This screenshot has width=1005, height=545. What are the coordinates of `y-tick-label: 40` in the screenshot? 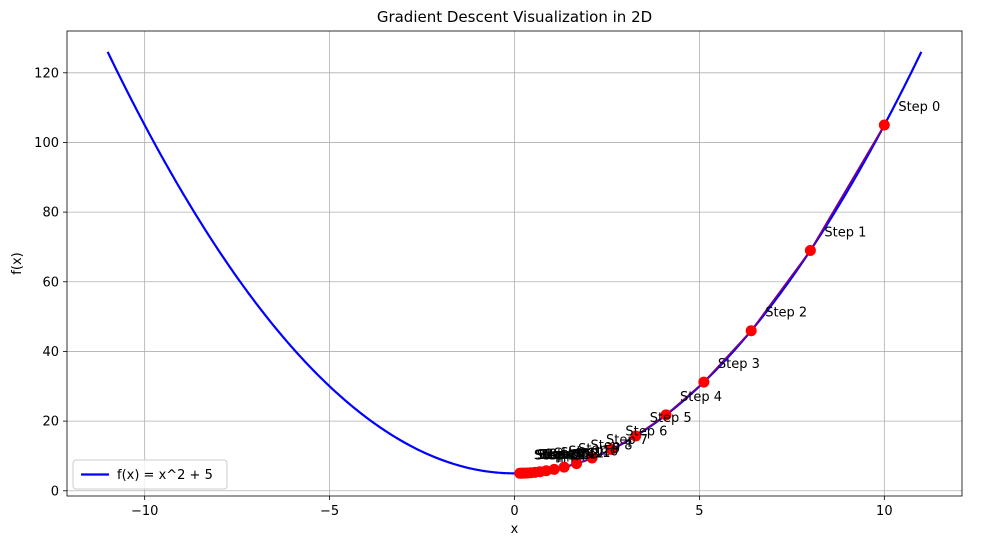 It's located at (50, 352).